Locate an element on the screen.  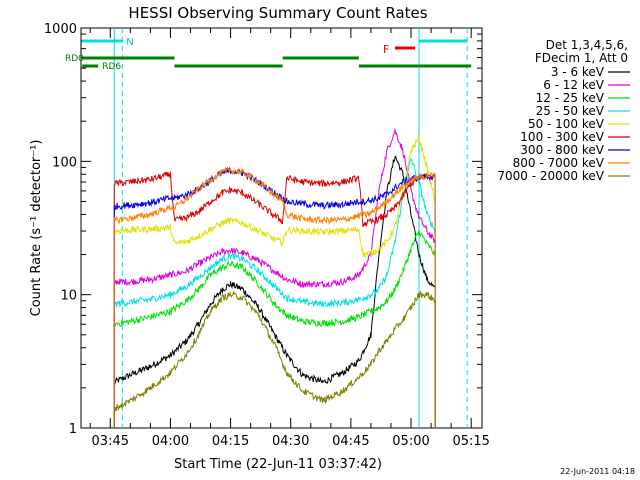
timestamp: 22-Jun-2011 04:18 is located at coordinates (597, 471).